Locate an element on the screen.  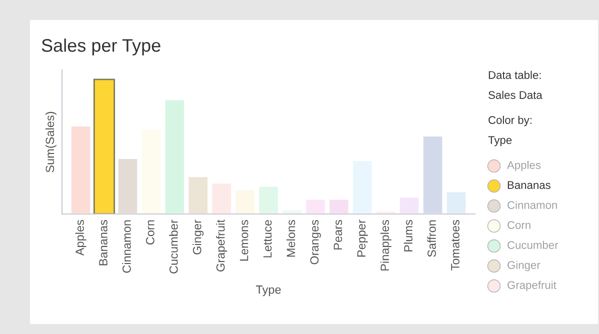
category-label: Cinnamon is located at coordinates (532, 204).